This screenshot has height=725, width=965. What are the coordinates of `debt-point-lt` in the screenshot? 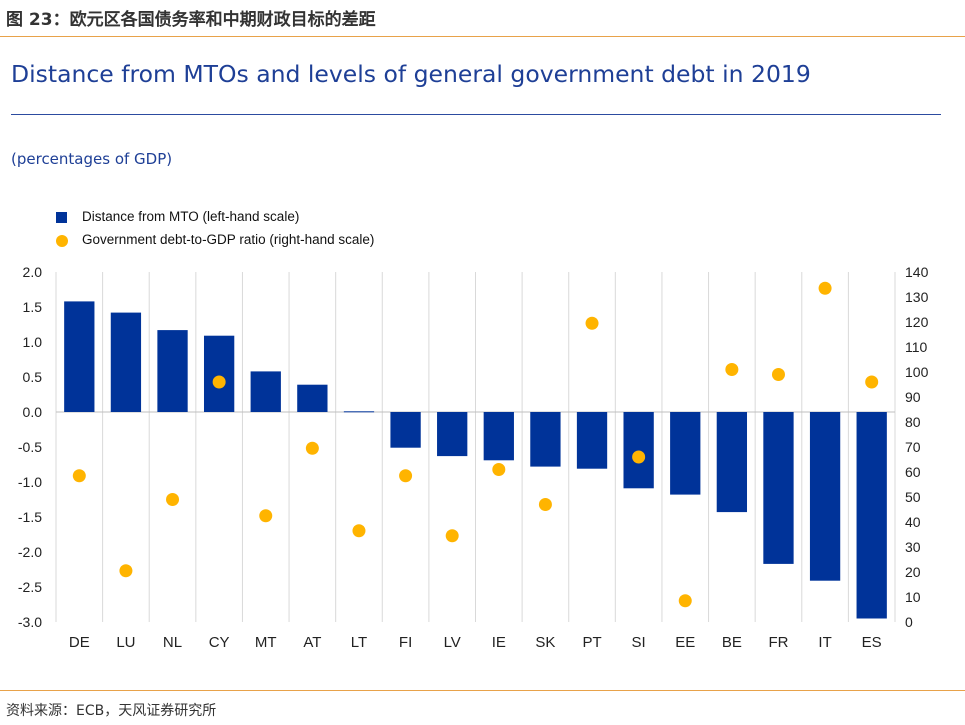 It's located at (359, 531).